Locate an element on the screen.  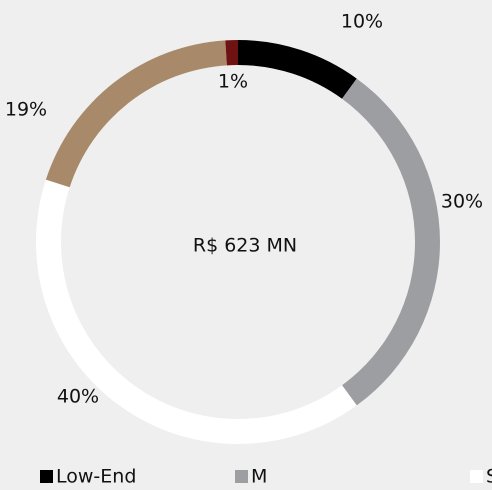
data-label: 19% is located at coordinates (26, 110).